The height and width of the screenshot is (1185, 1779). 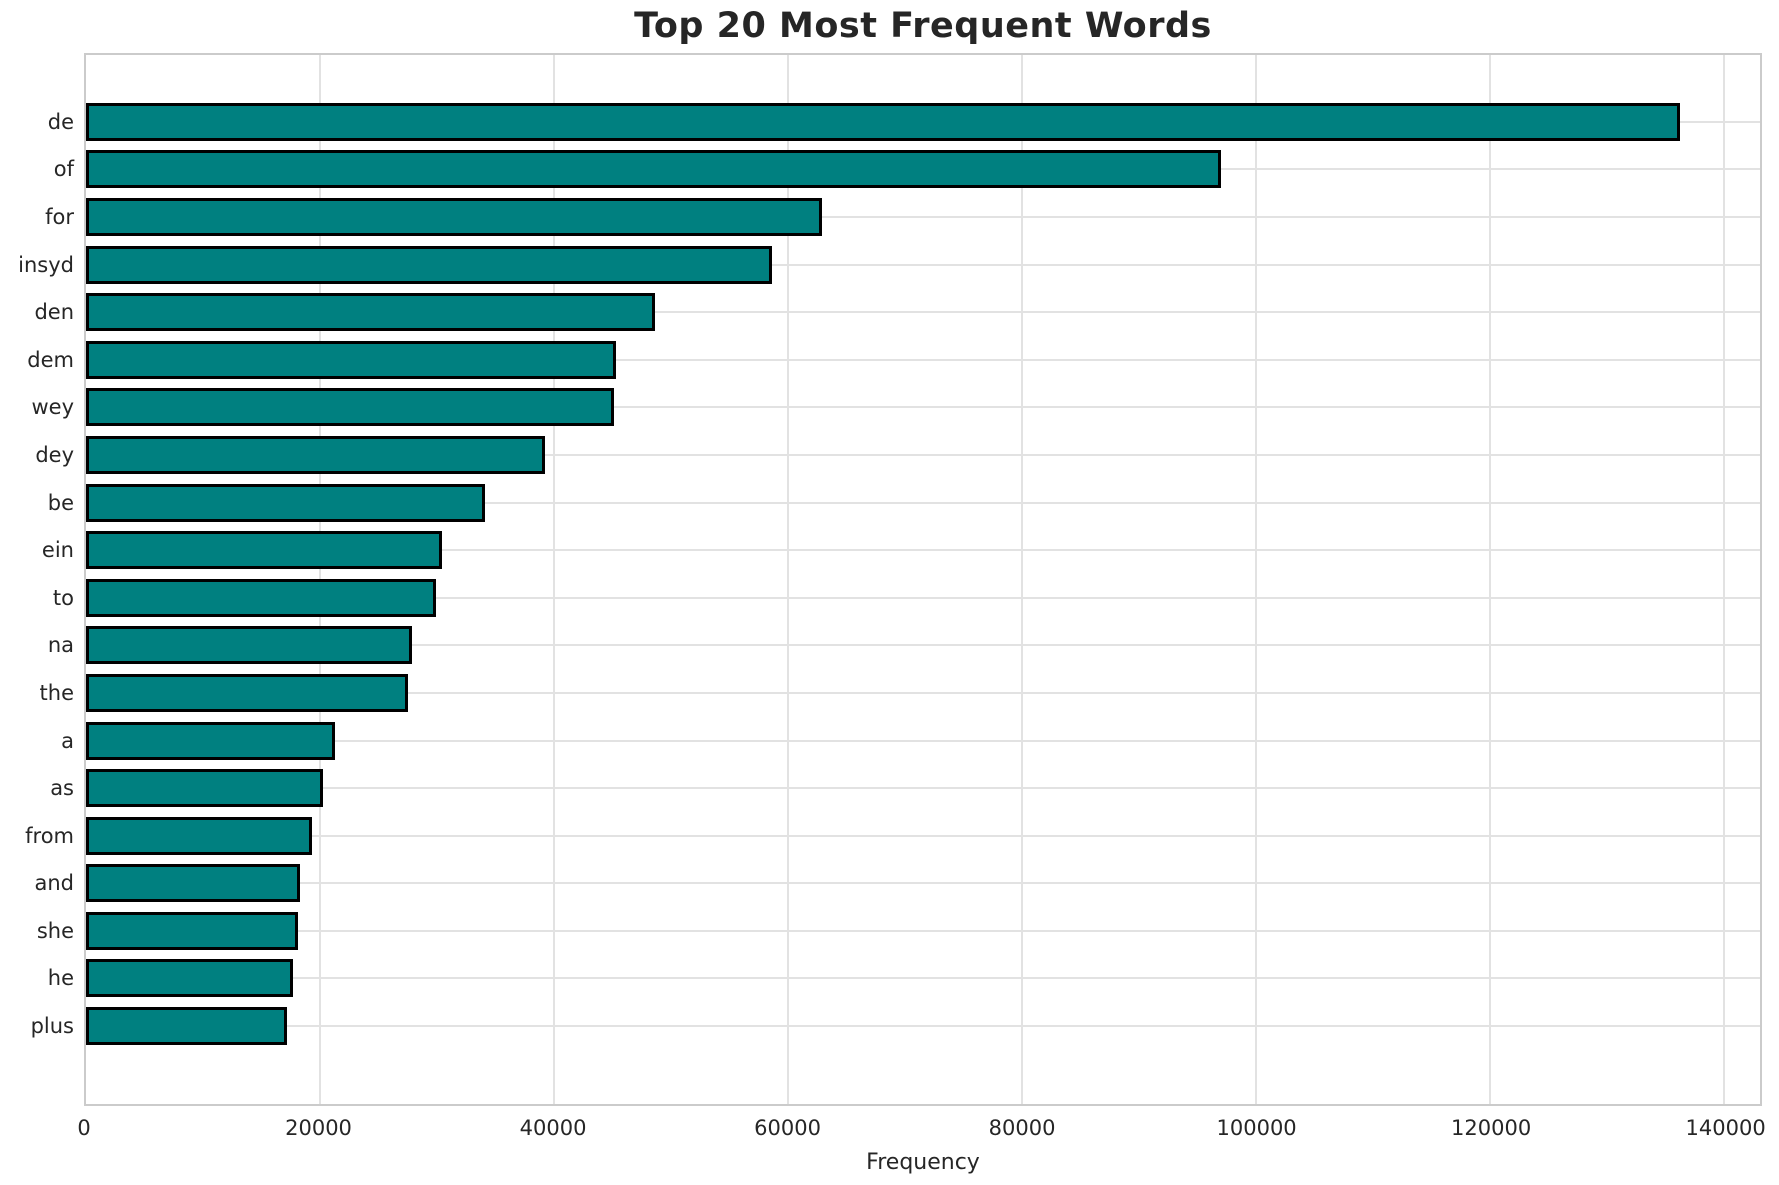 I want to click on x-axis-tick-labels: 0 20000 40000 60000 80000 100000 120000 140000, so click(x=921, y=1131).